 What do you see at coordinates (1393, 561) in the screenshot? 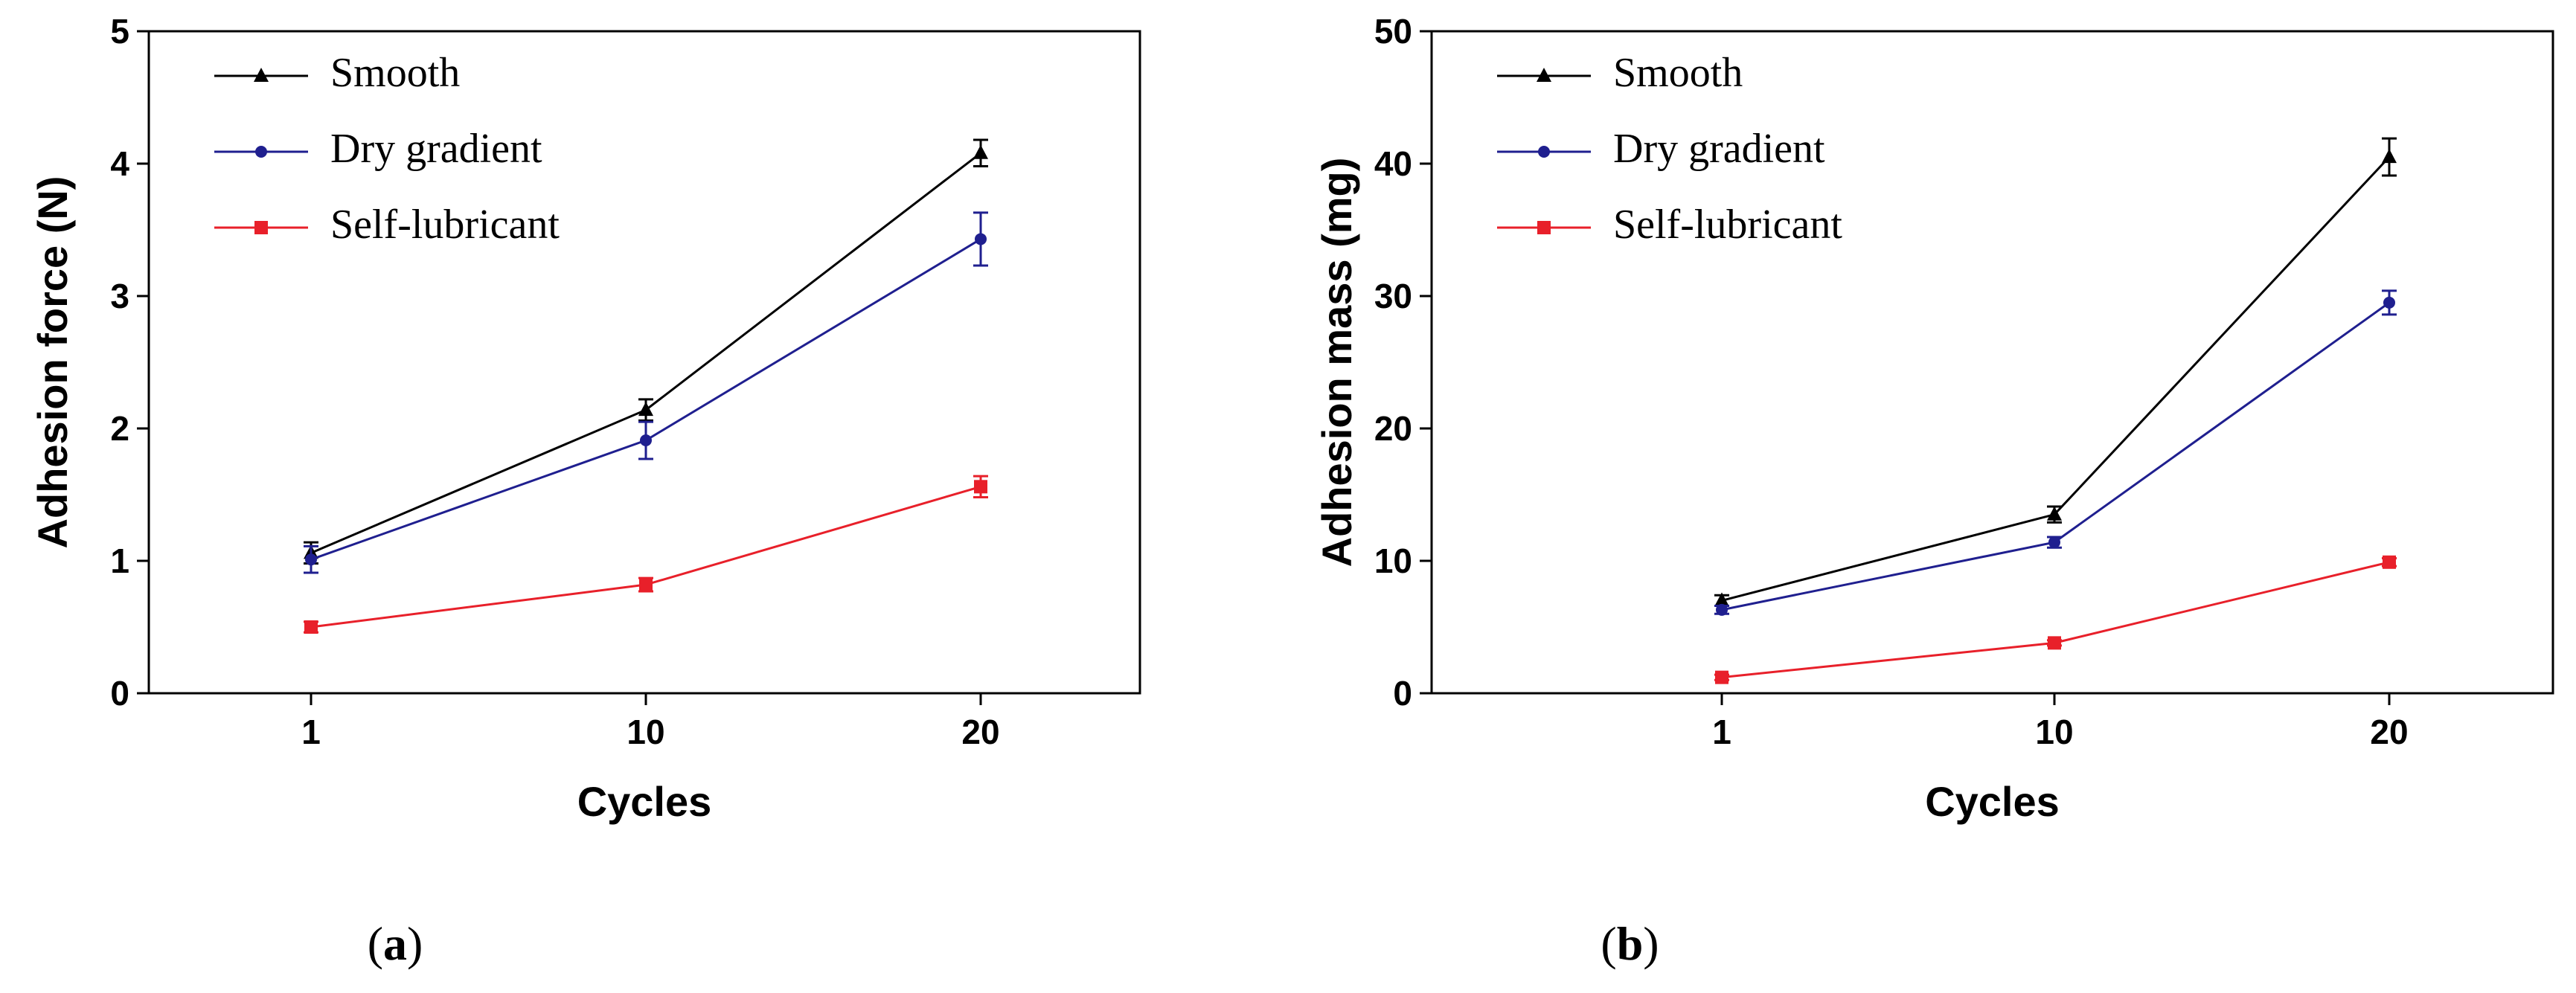
I see `y-tick-label: 10` at bounding box center [1393, 561].